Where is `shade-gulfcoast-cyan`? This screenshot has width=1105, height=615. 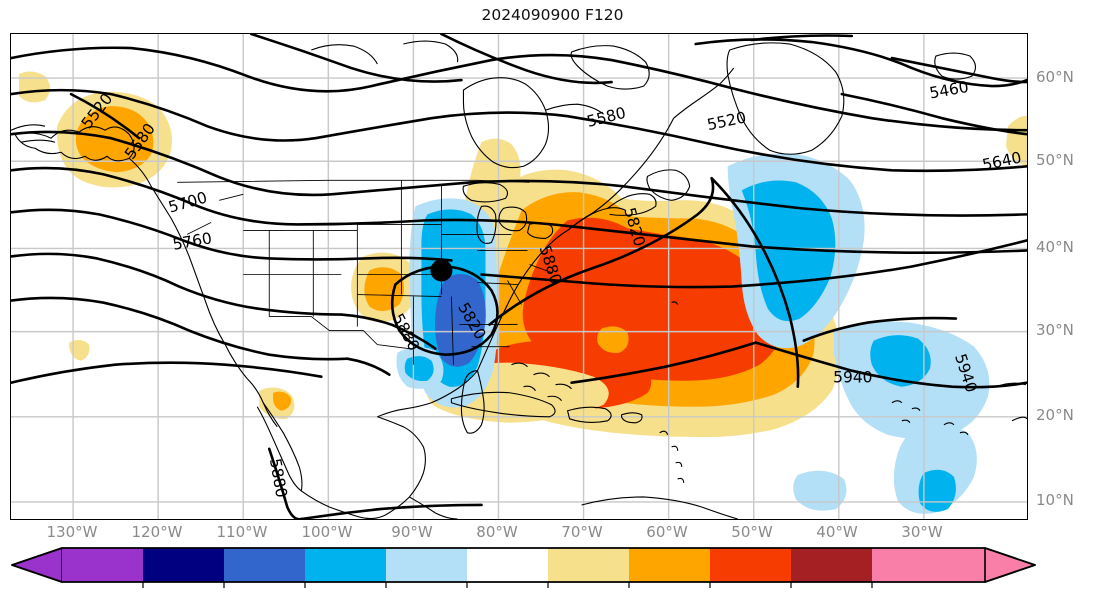 shade-gulfcoast-cyan is located at coordinates (419, 369).